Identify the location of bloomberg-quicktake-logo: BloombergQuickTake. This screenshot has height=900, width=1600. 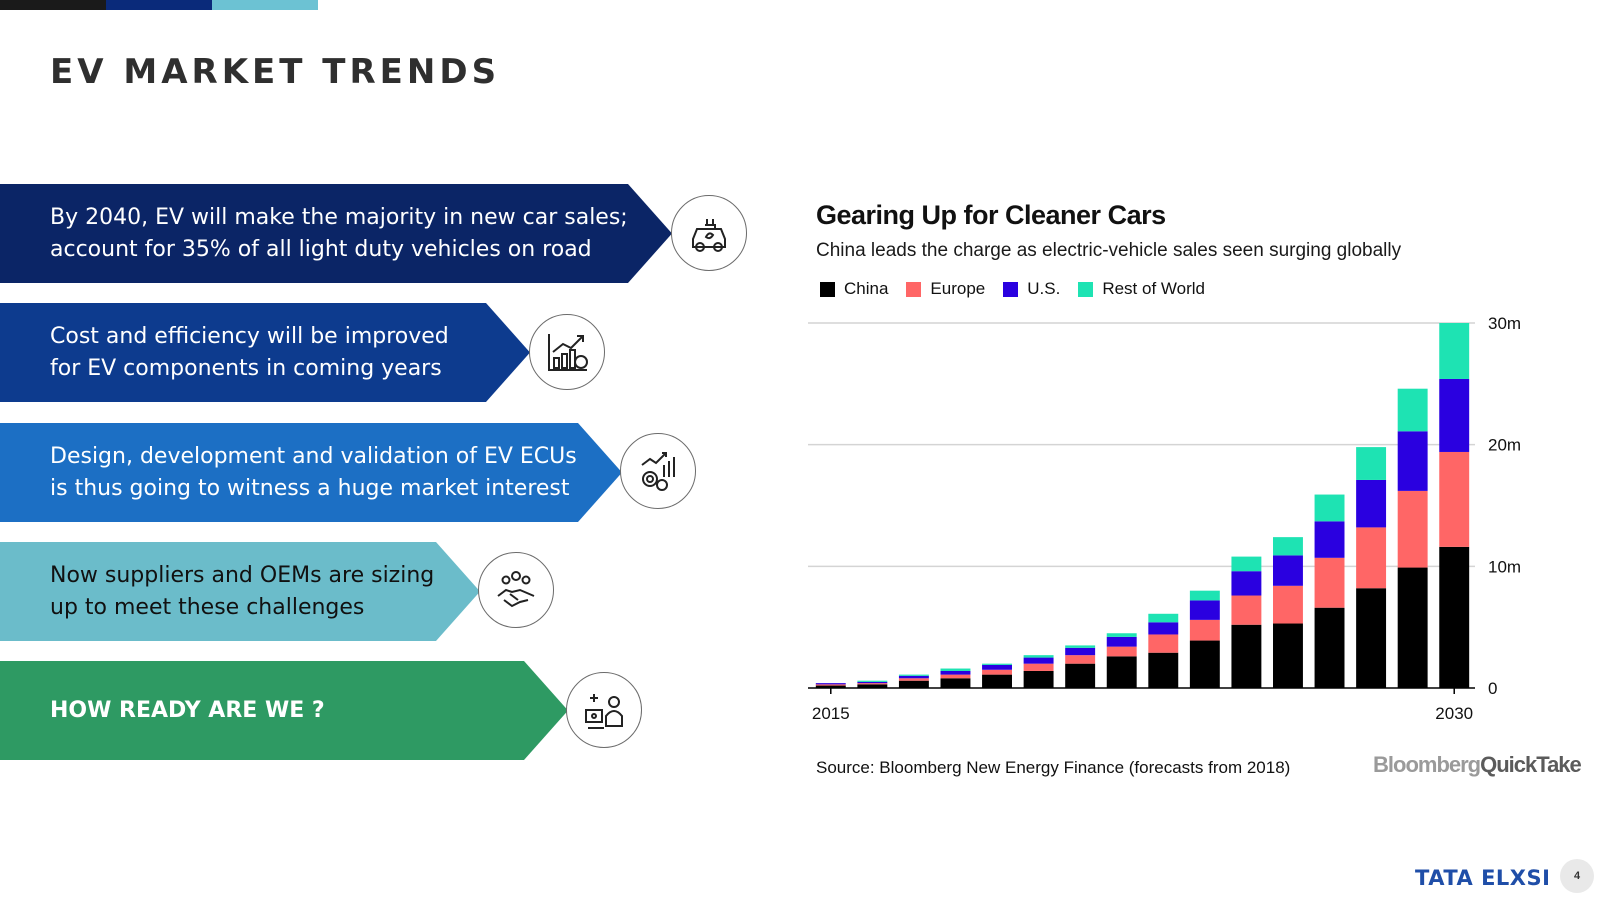
(1477, 765).